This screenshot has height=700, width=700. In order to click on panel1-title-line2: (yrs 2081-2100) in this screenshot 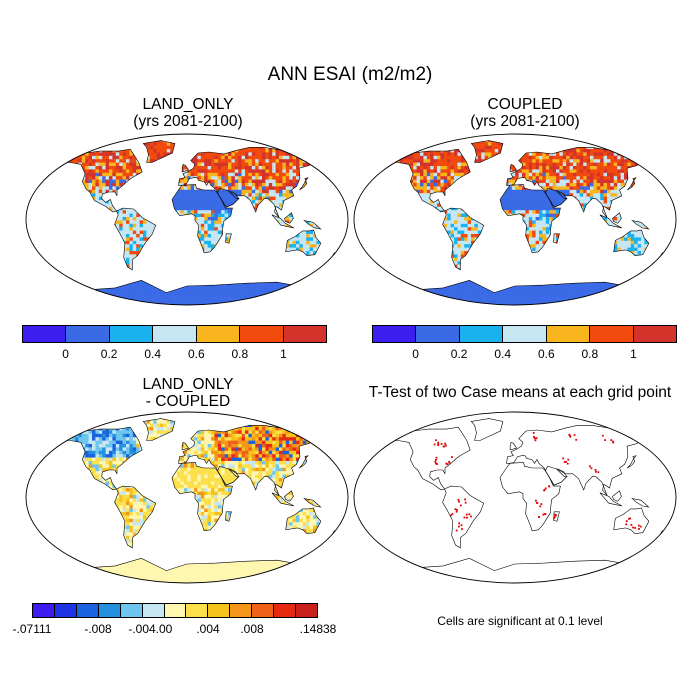, I will do `click(188, 121)`.